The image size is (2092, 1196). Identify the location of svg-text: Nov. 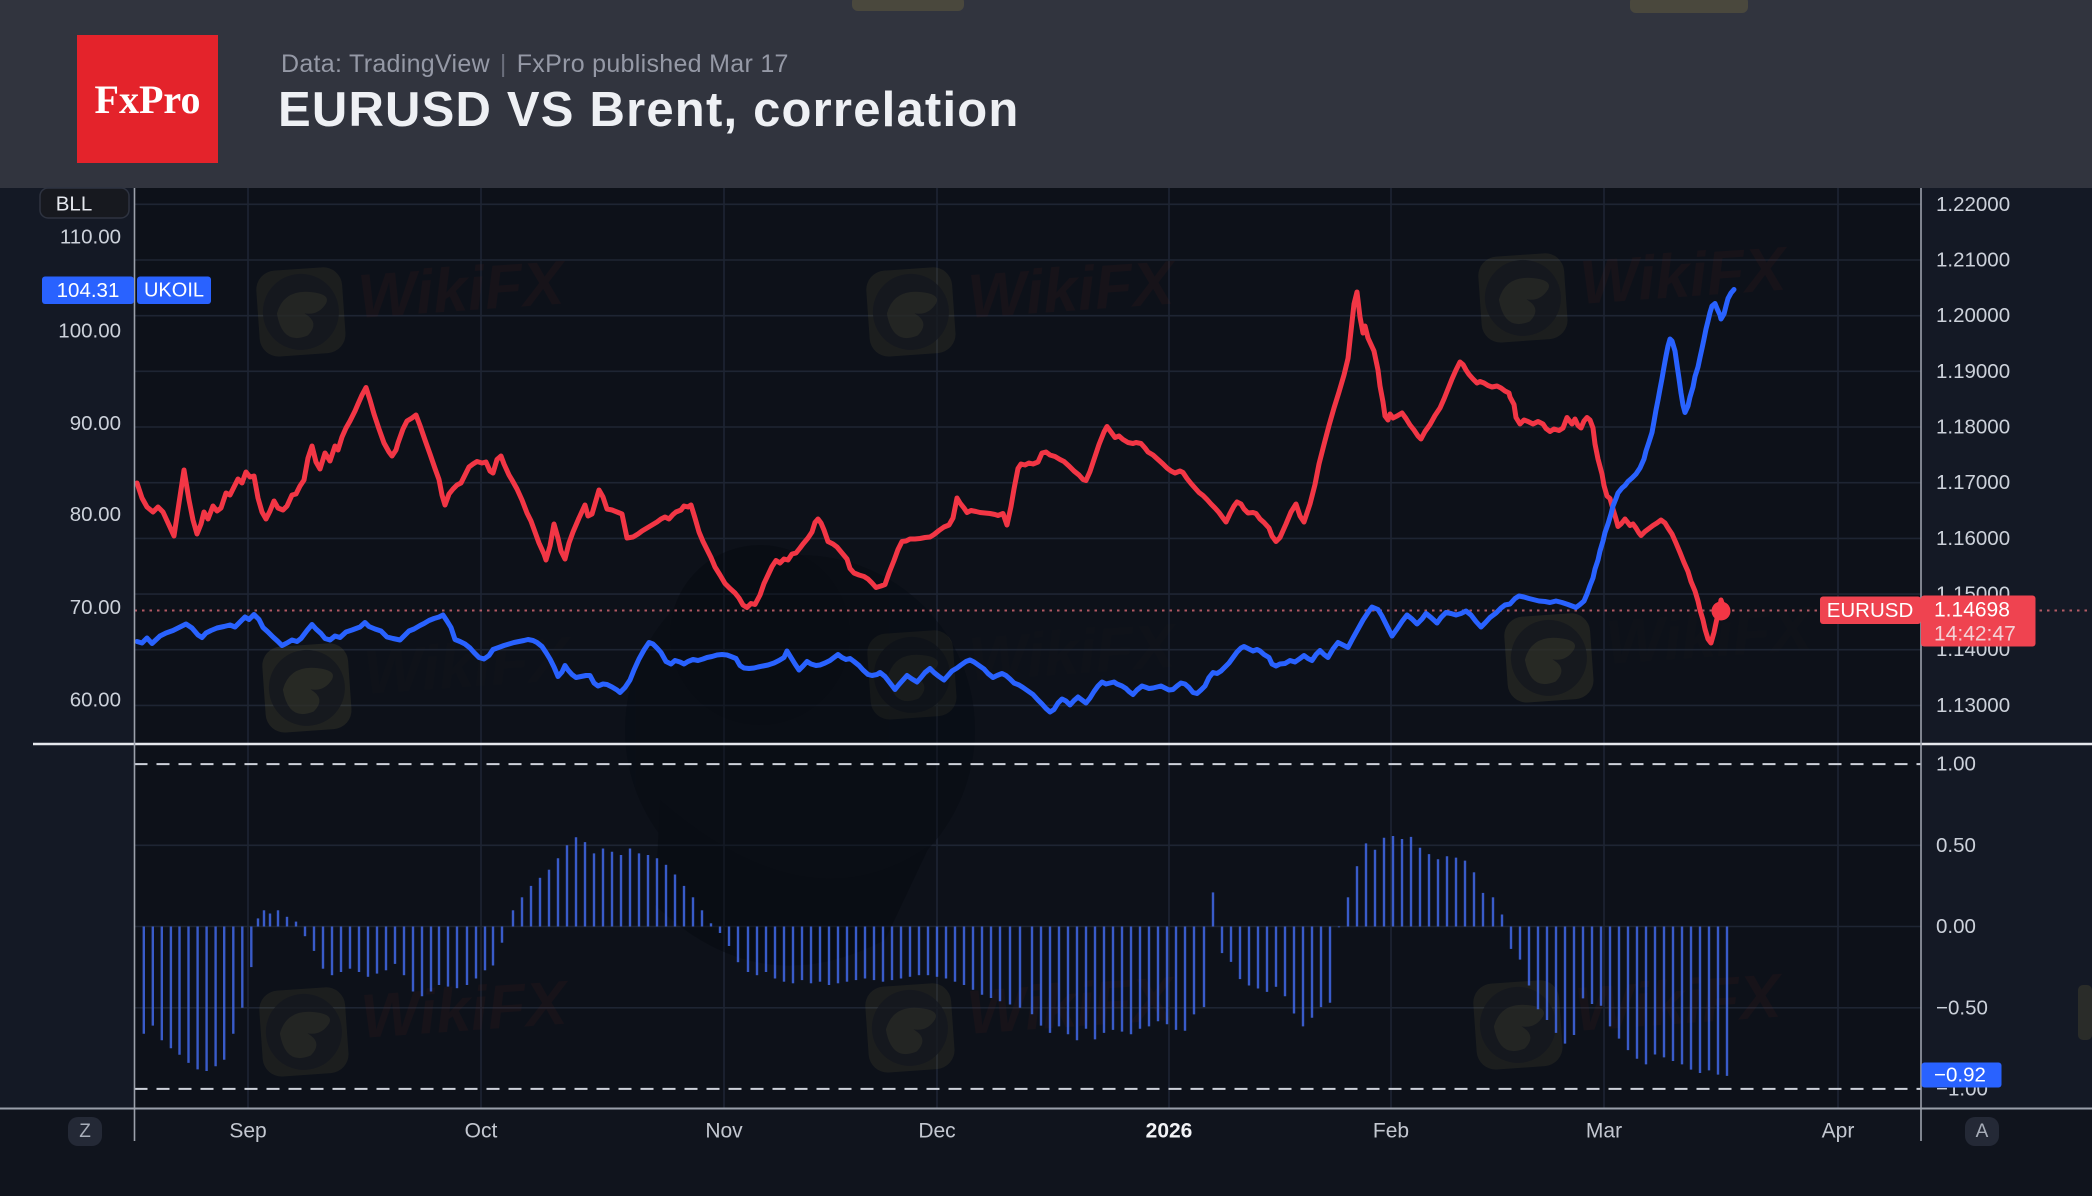
(724, 1131).